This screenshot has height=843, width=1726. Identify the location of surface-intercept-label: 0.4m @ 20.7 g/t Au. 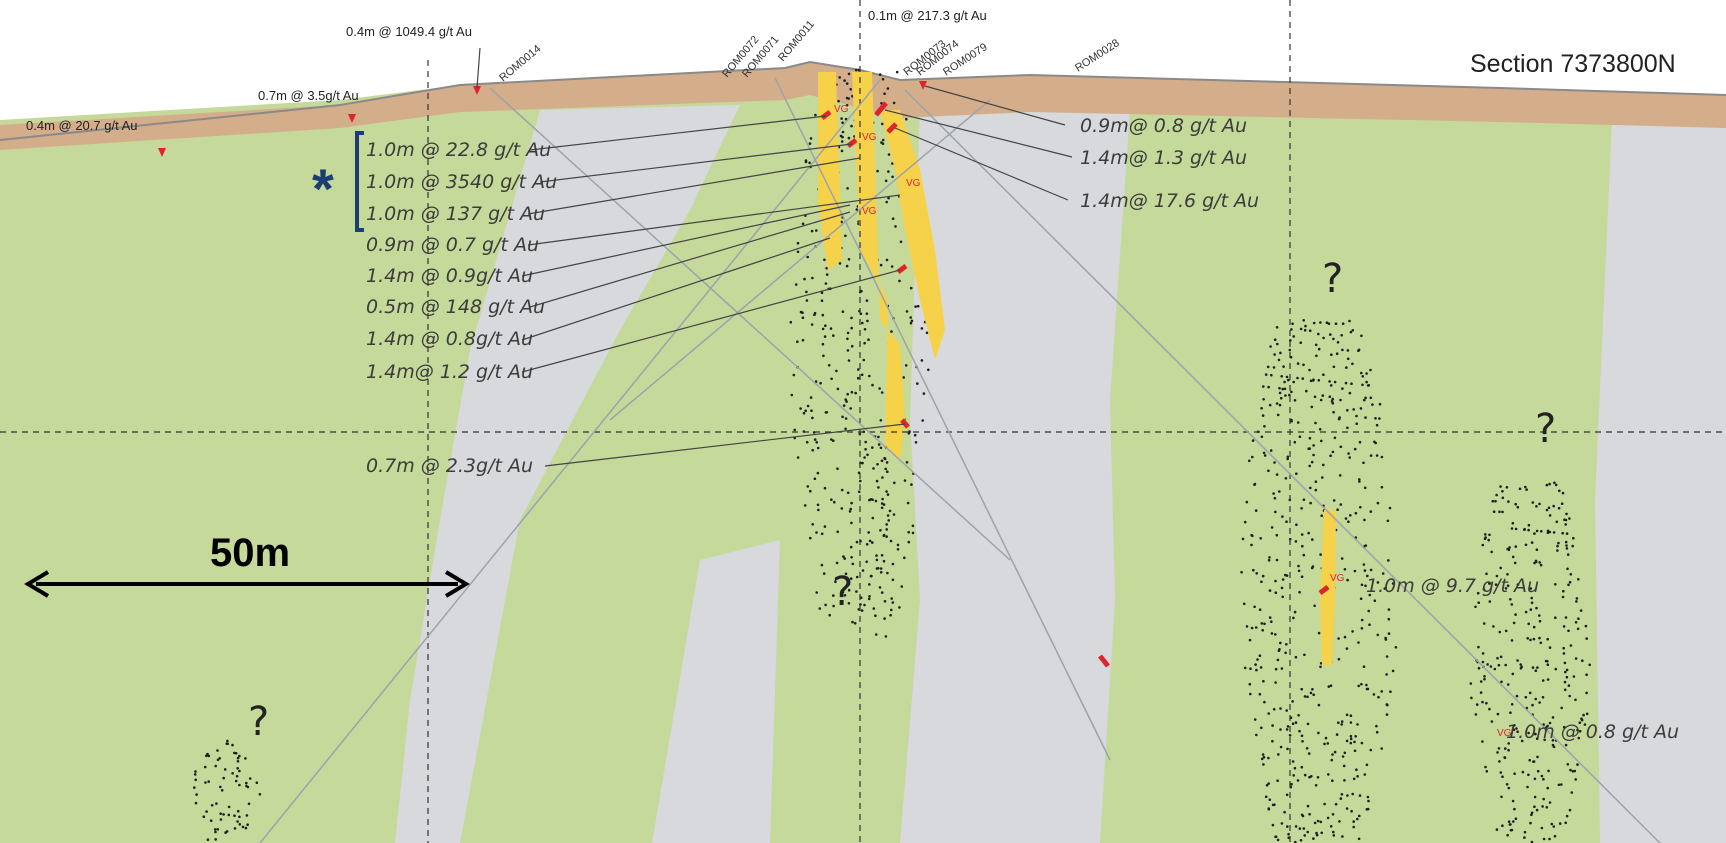
(81, 125).